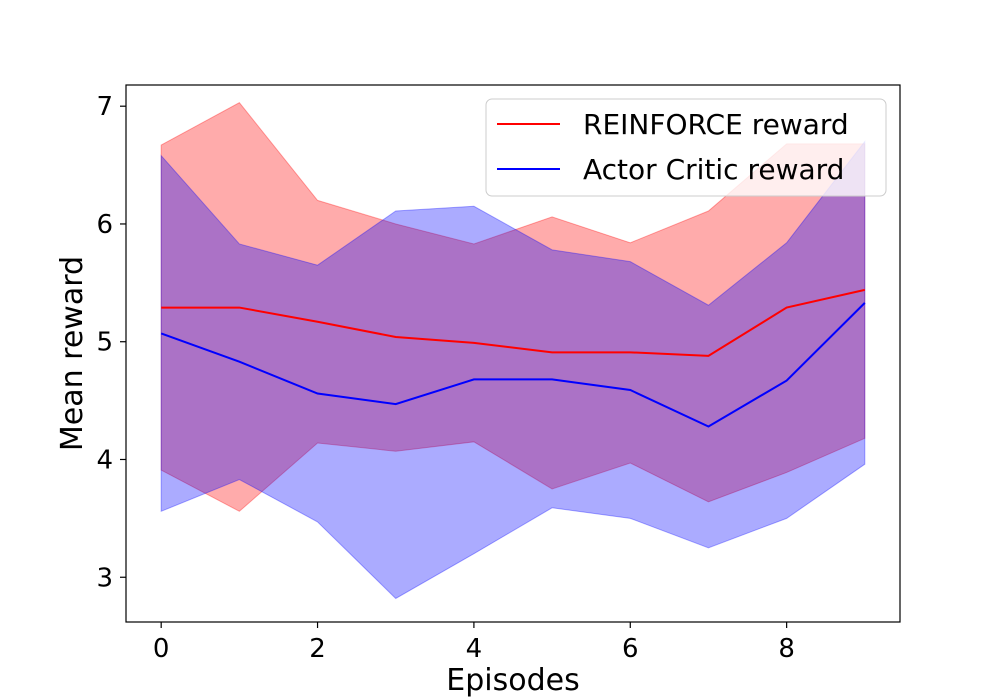 The height and width of the screenshot is (700, 1000). I want to click on legend: REINFORCE reward Actor Critic reward, so click(686, 147).